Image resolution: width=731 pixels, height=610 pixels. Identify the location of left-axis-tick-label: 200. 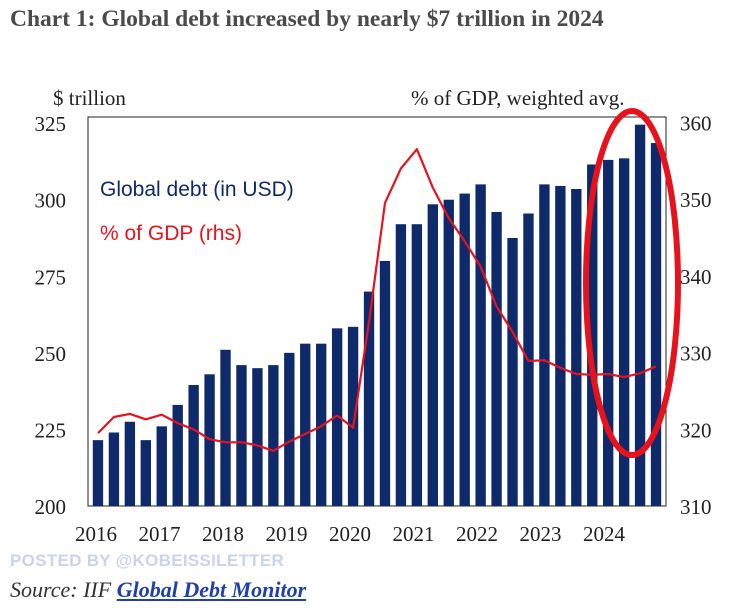
(51, 507).